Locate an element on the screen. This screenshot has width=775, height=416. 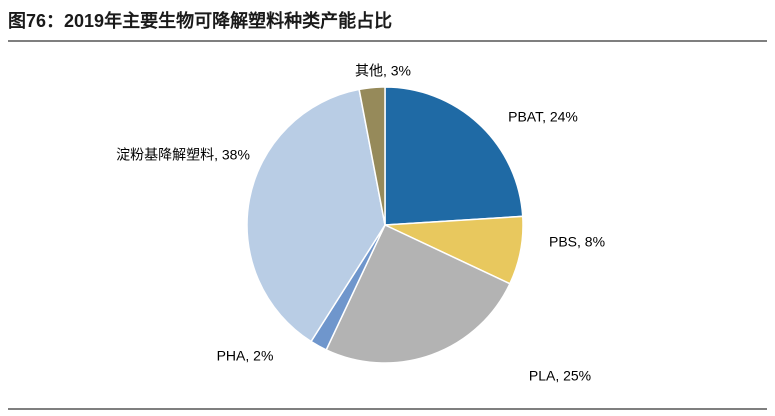
slice-label: 其他, 3% is located at coordinates (383, 71).